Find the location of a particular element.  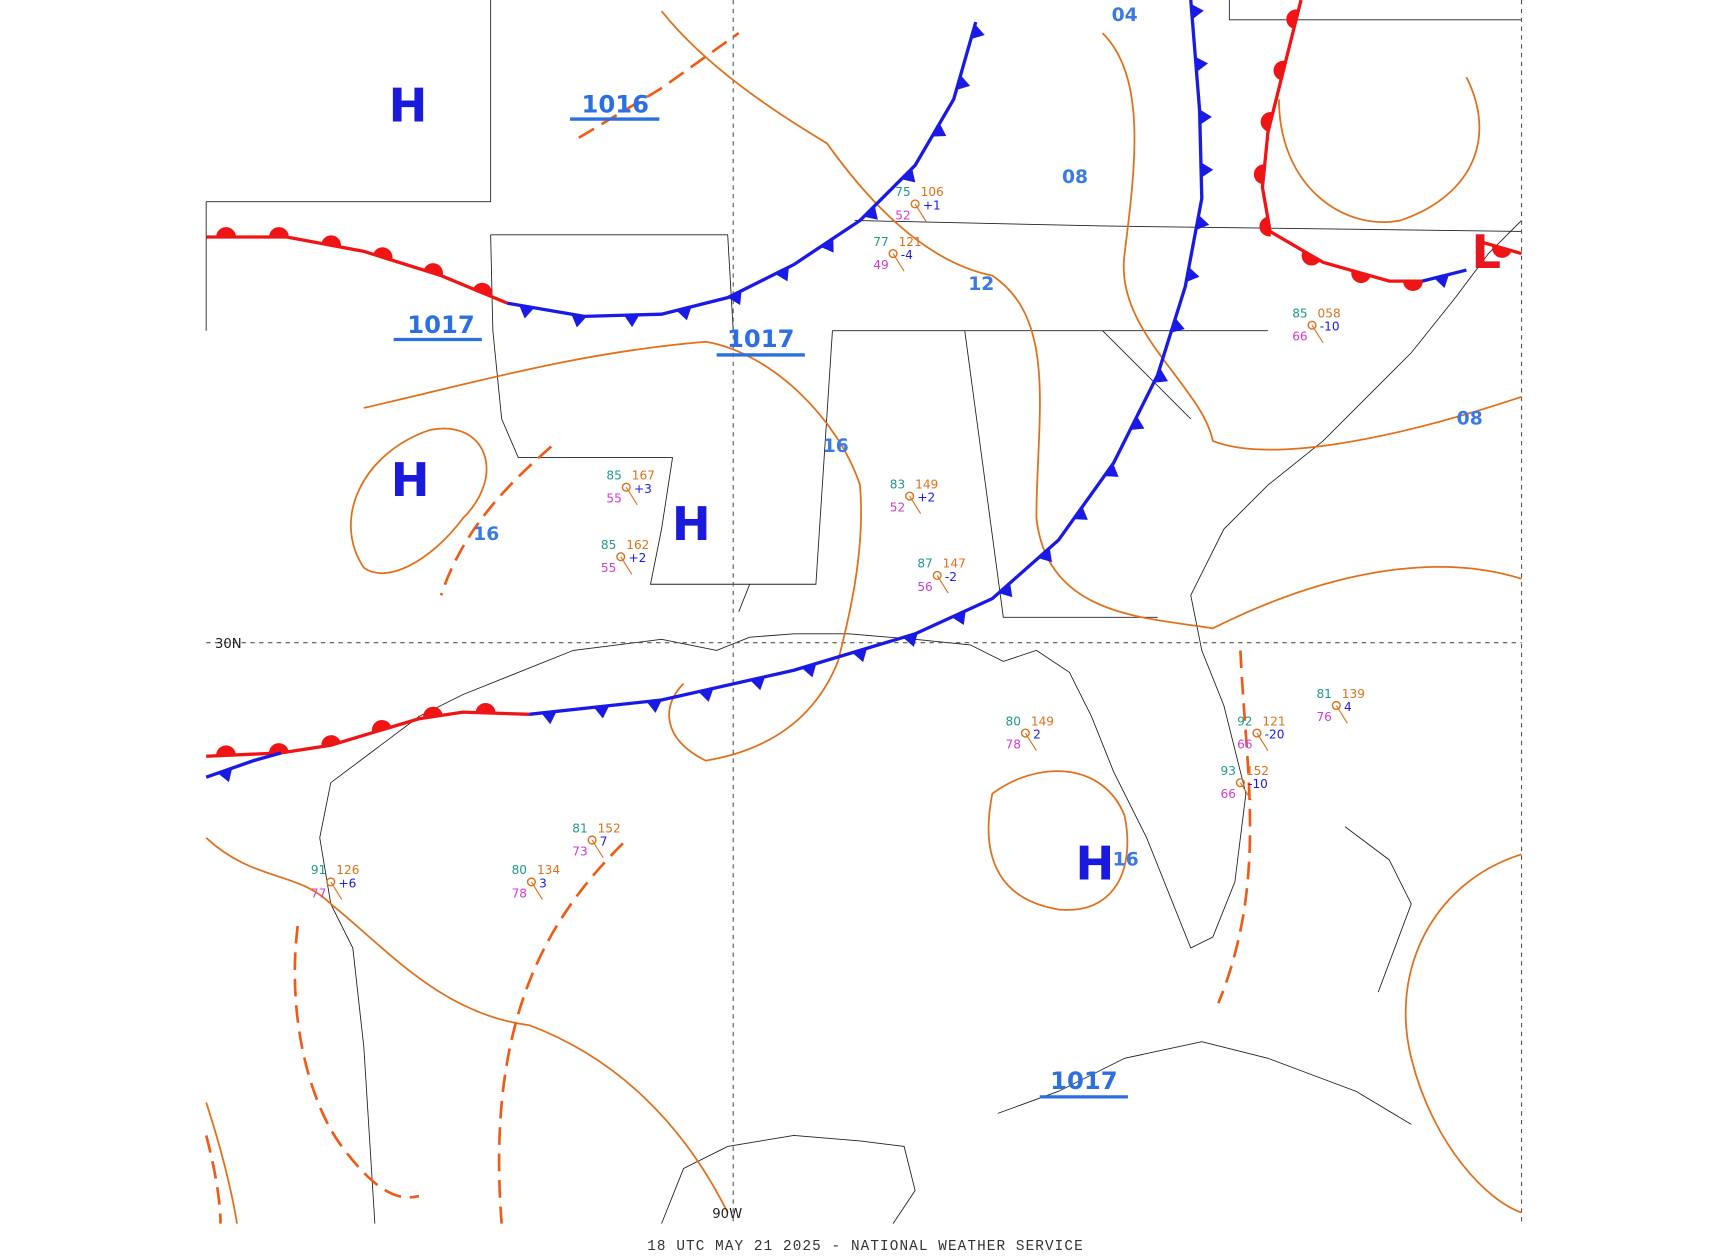

station-pressure: 106 is located at coordinates (932, 192).